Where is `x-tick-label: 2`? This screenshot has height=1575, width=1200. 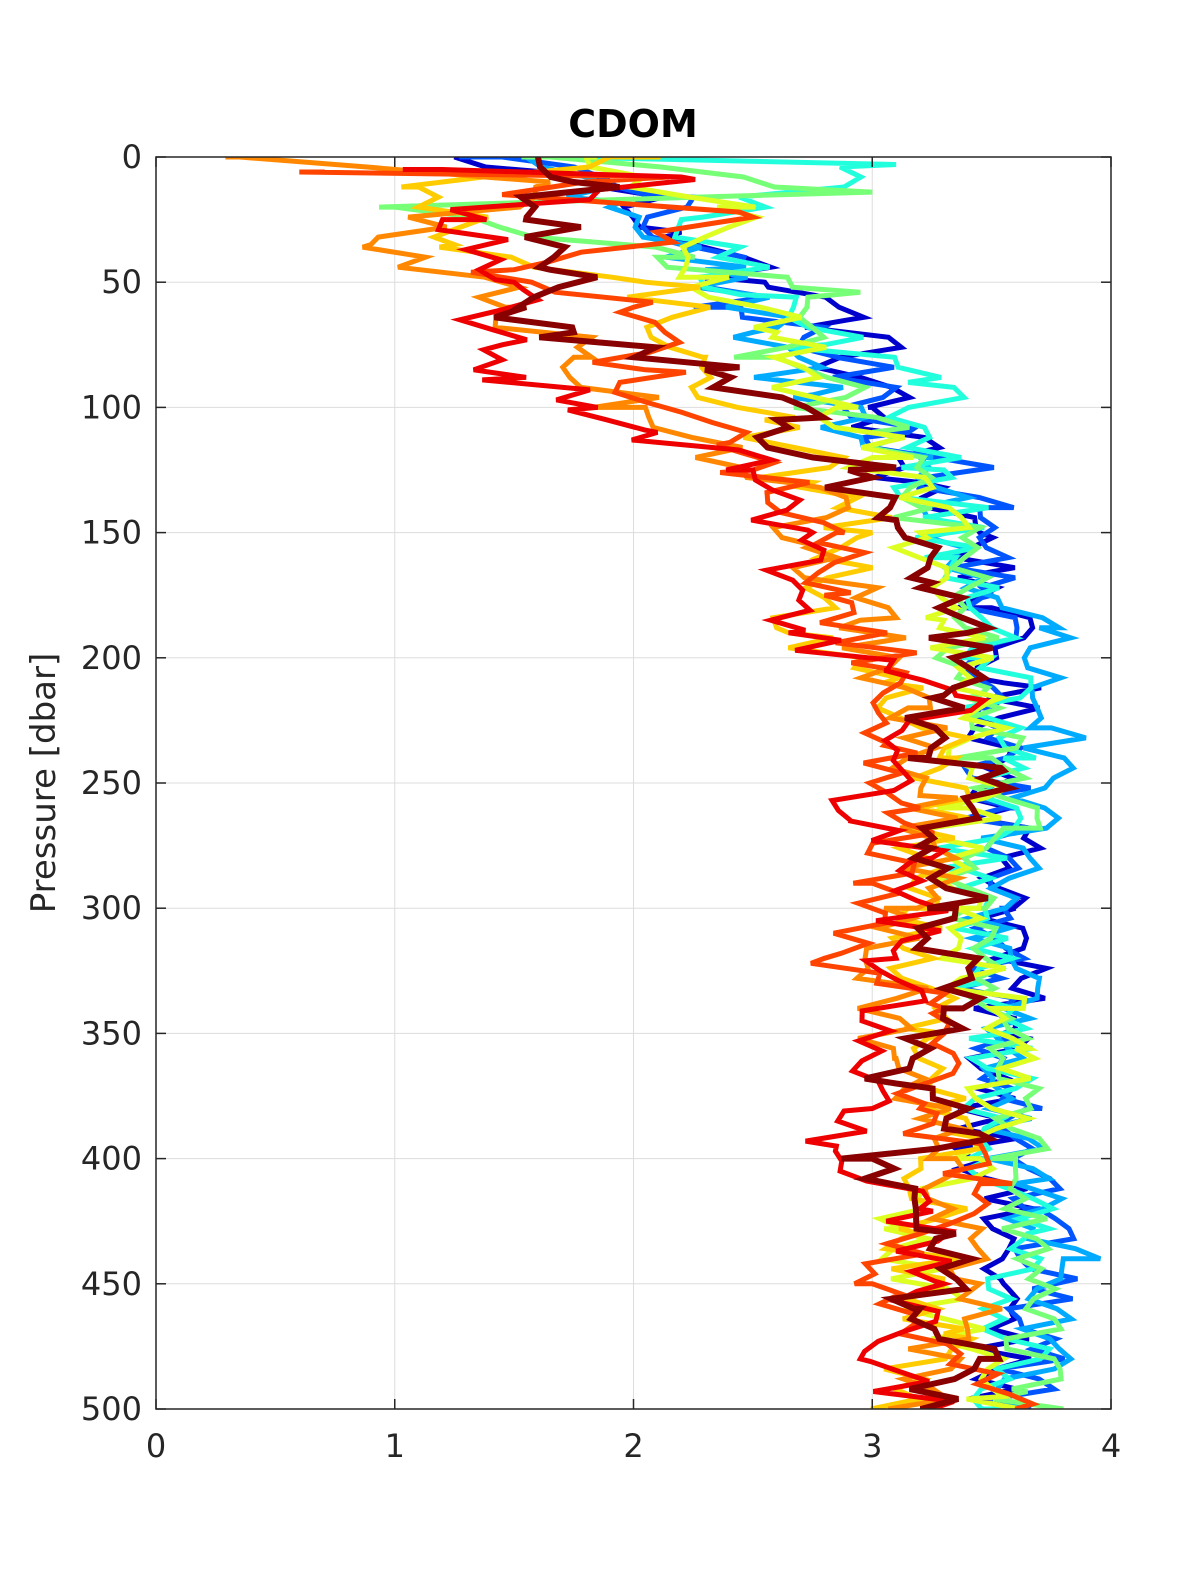
x-tick-label: 2 is located at coordinates (633, 1446).